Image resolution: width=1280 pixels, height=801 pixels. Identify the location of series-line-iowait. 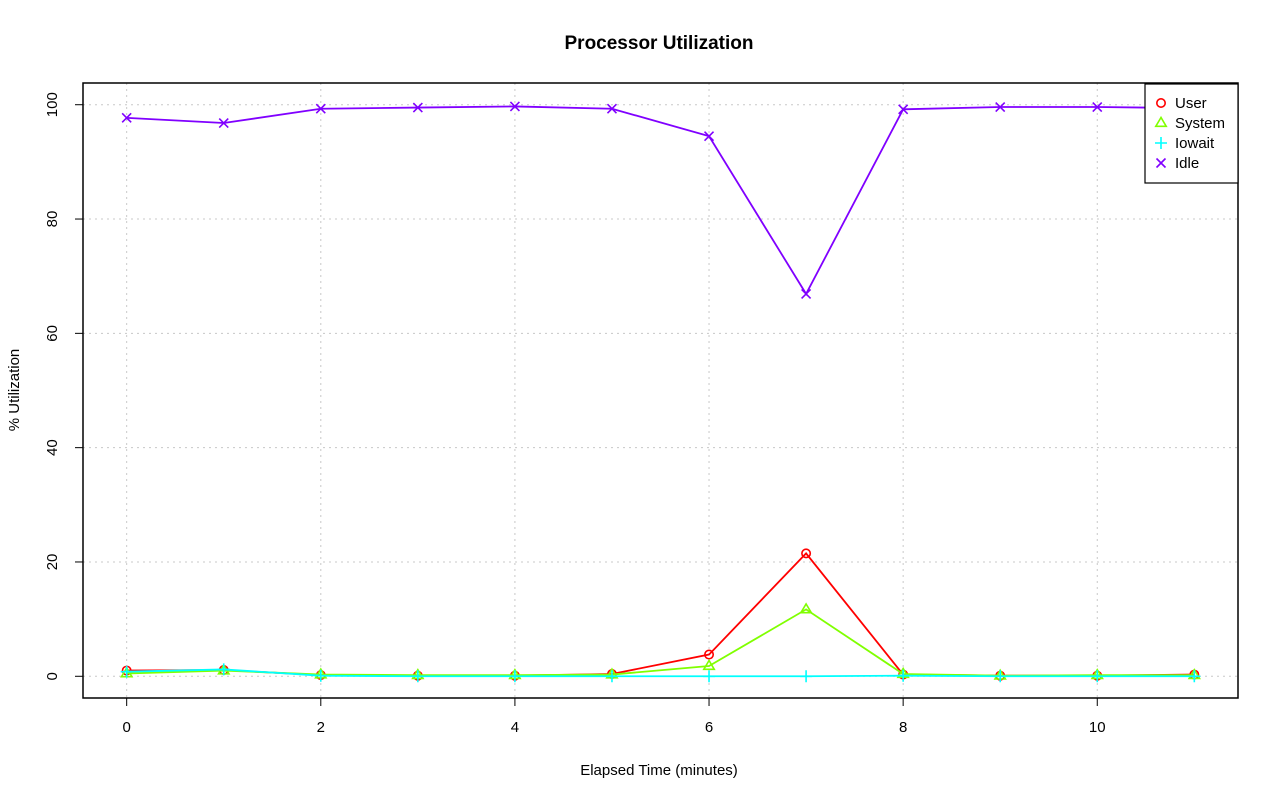
(660, 673).